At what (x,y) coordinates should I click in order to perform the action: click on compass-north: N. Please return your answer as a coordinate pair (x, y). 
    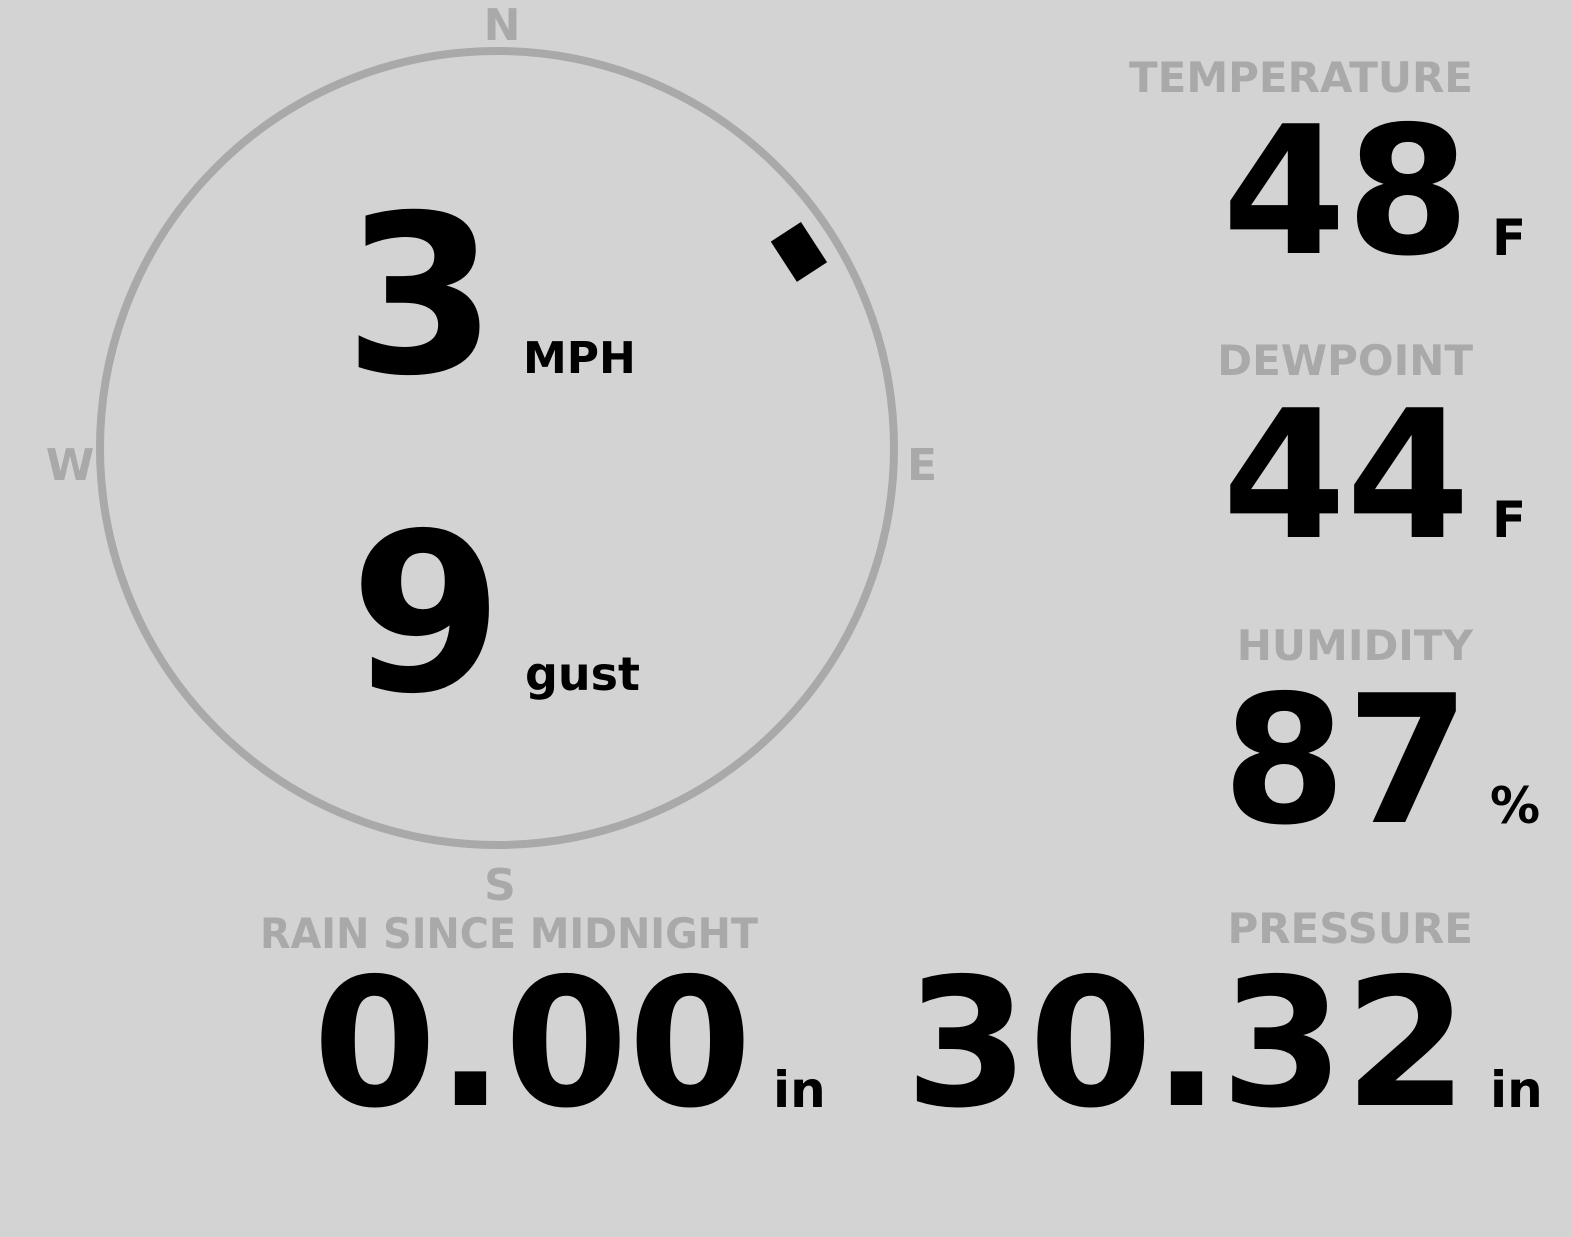
    Looking at the image, I should click on (502, 25).